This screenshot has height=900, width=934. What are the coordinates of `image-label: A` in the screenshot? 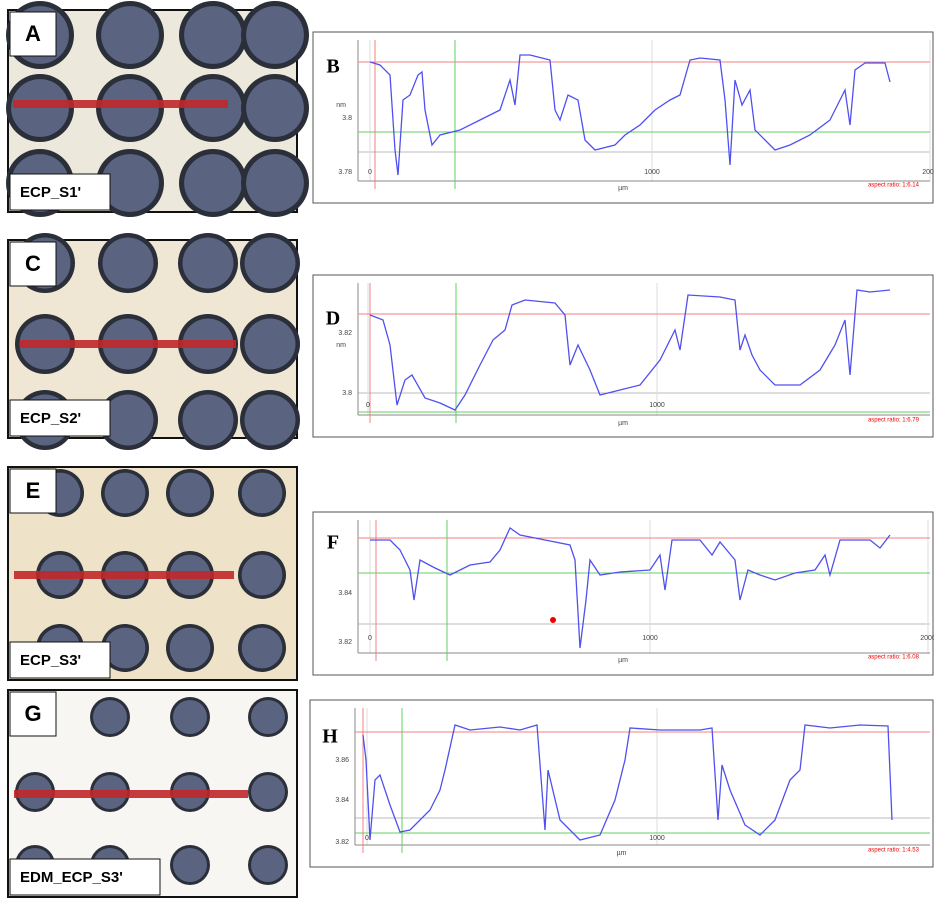 It's located at (33, 33).